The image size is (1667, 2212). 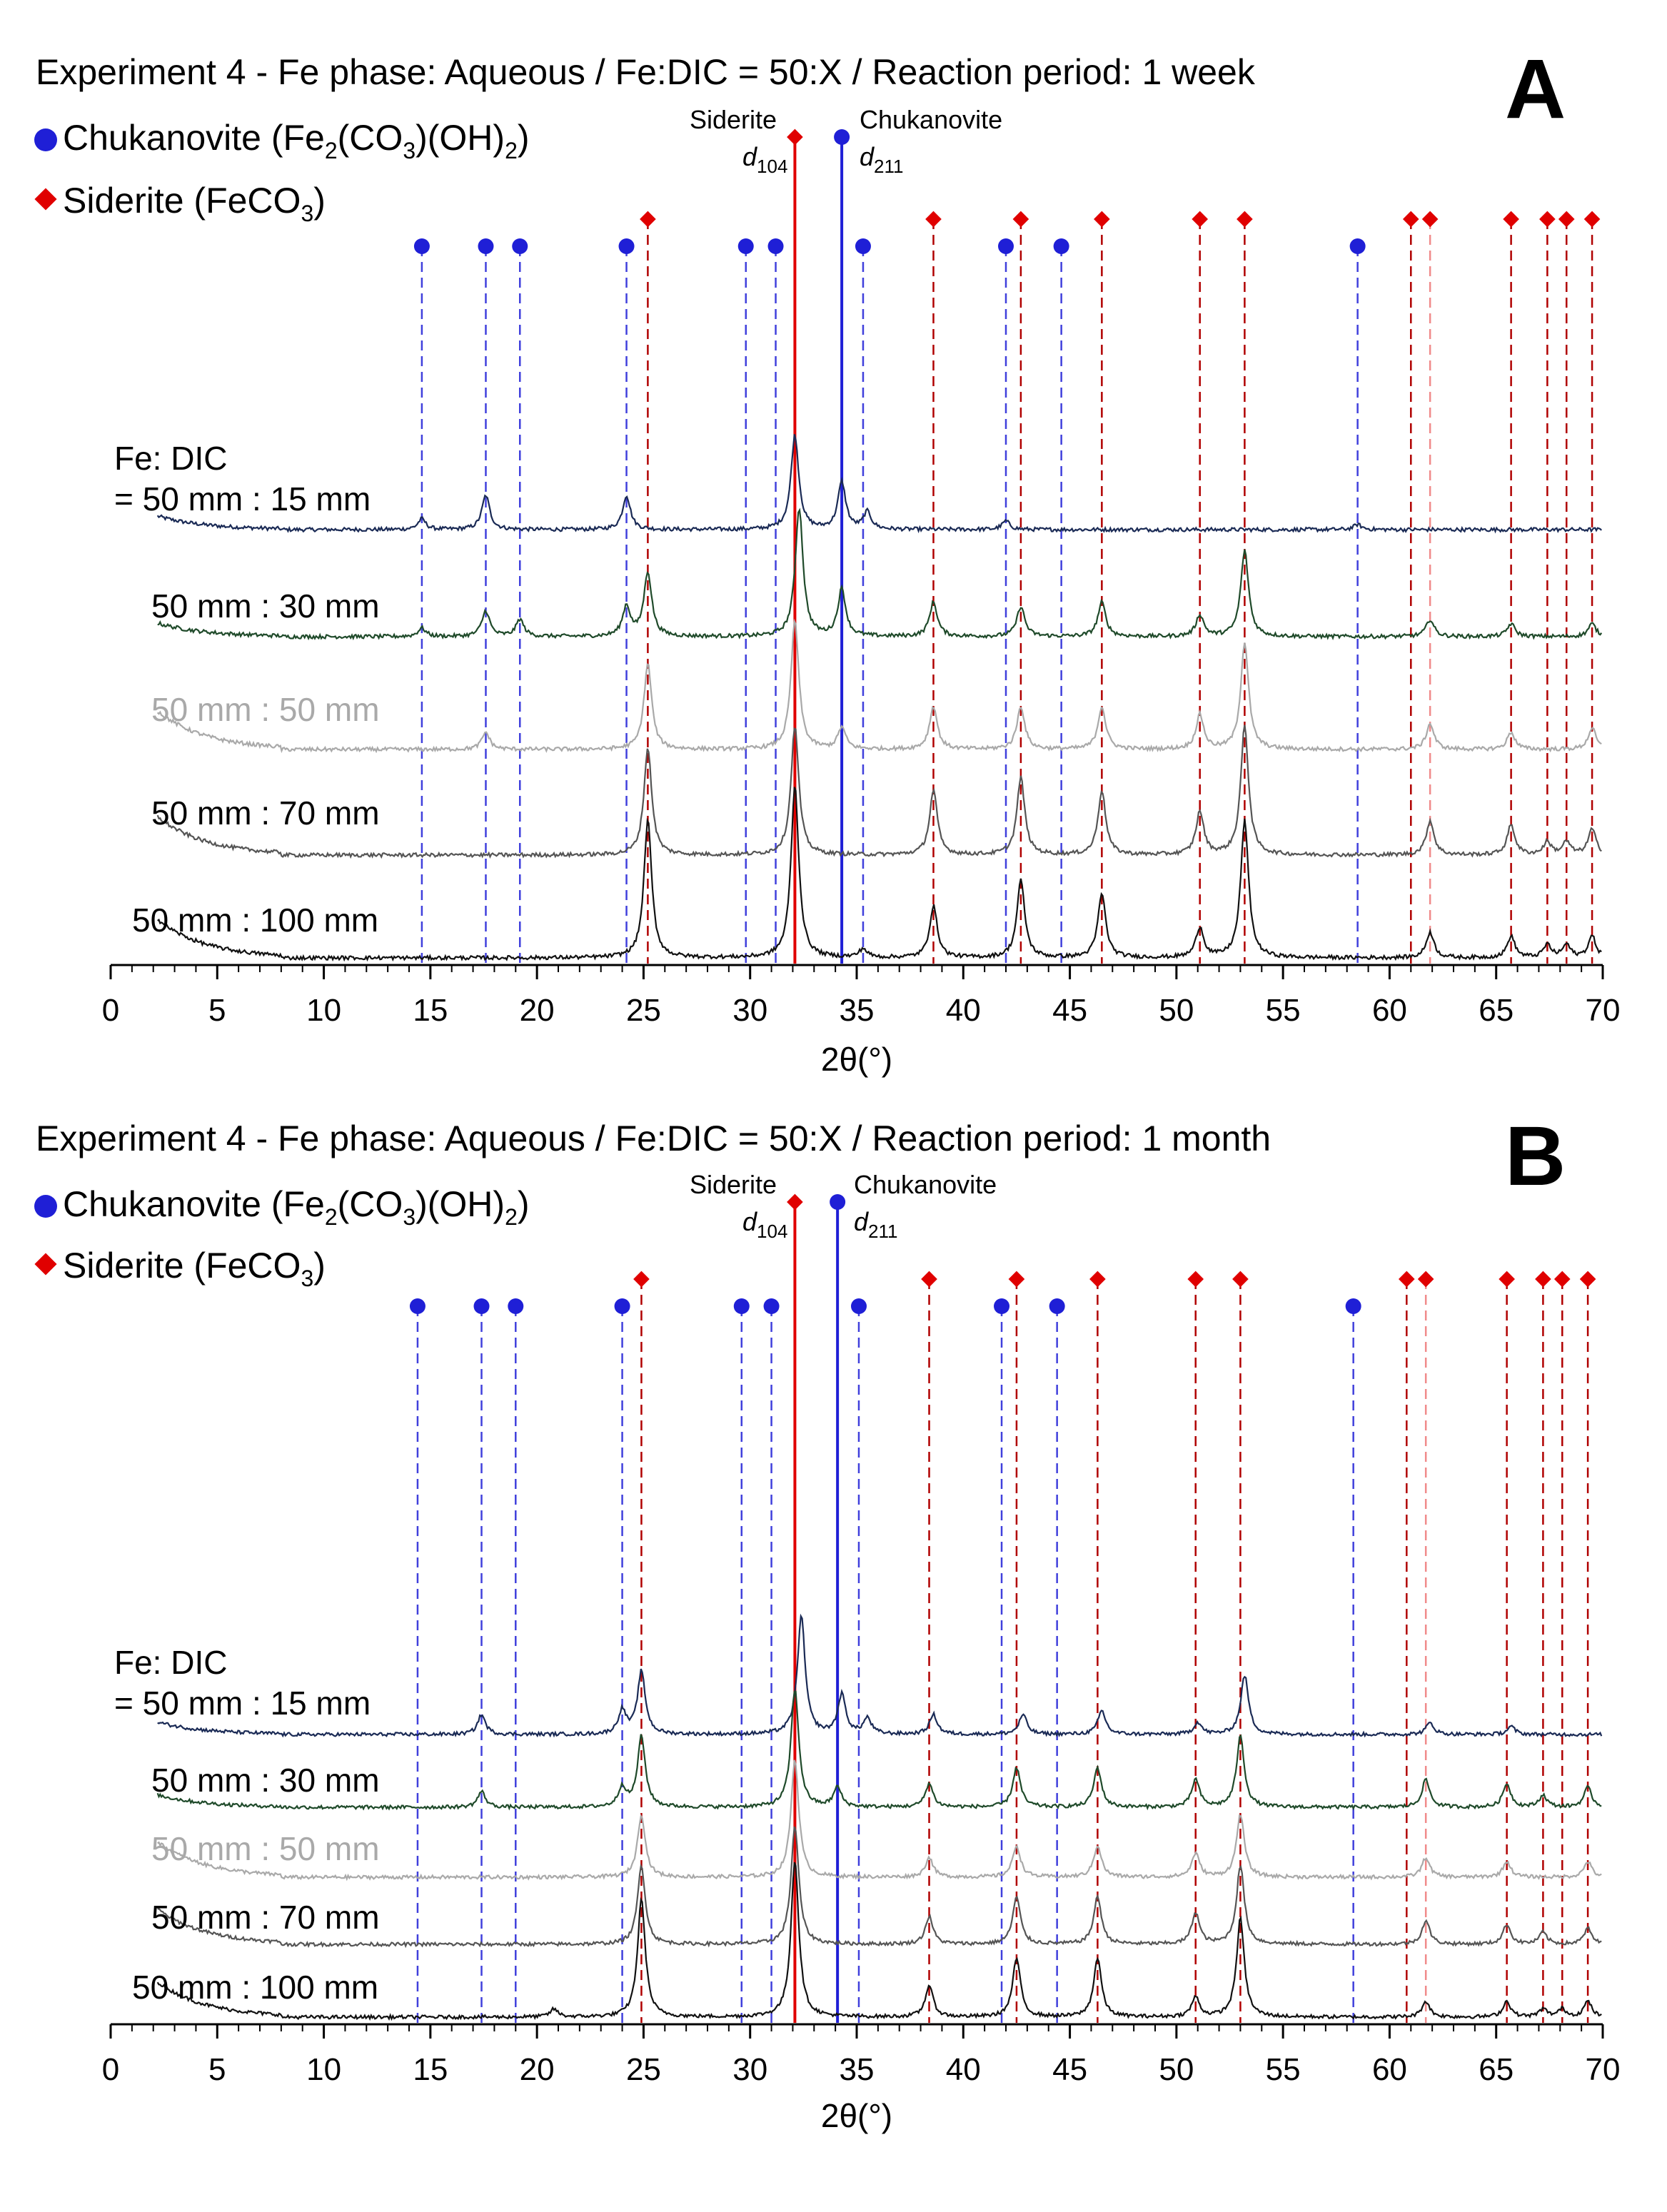 What do you see at coordinates (265, 709) in the screenshot?
I see `a-series-label-50: 50 mm` at bounding box center [265, 709].